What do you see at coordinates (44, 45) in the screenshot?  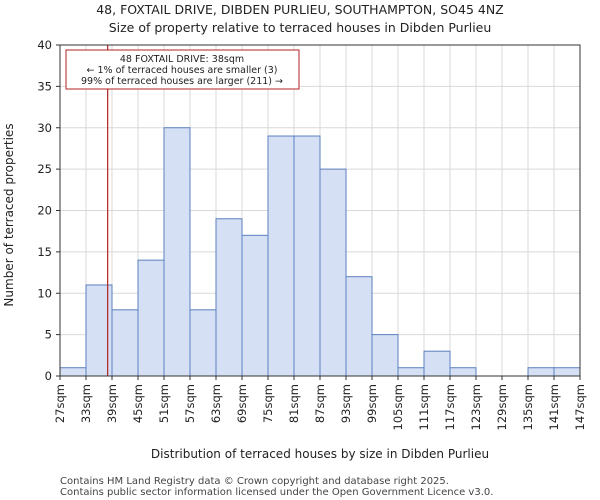 I see `y-tick-label: 40` at bounding box center [44, 45].